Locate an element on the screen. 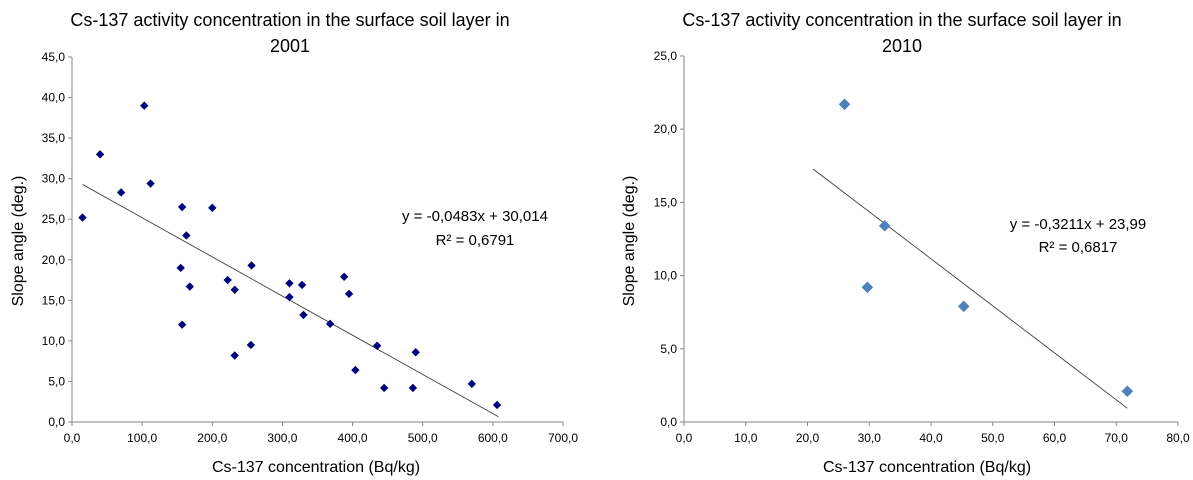 This screenshot has width=1193, height=480. x-tick-label: 20,0 is located at coordinates (808, 438).